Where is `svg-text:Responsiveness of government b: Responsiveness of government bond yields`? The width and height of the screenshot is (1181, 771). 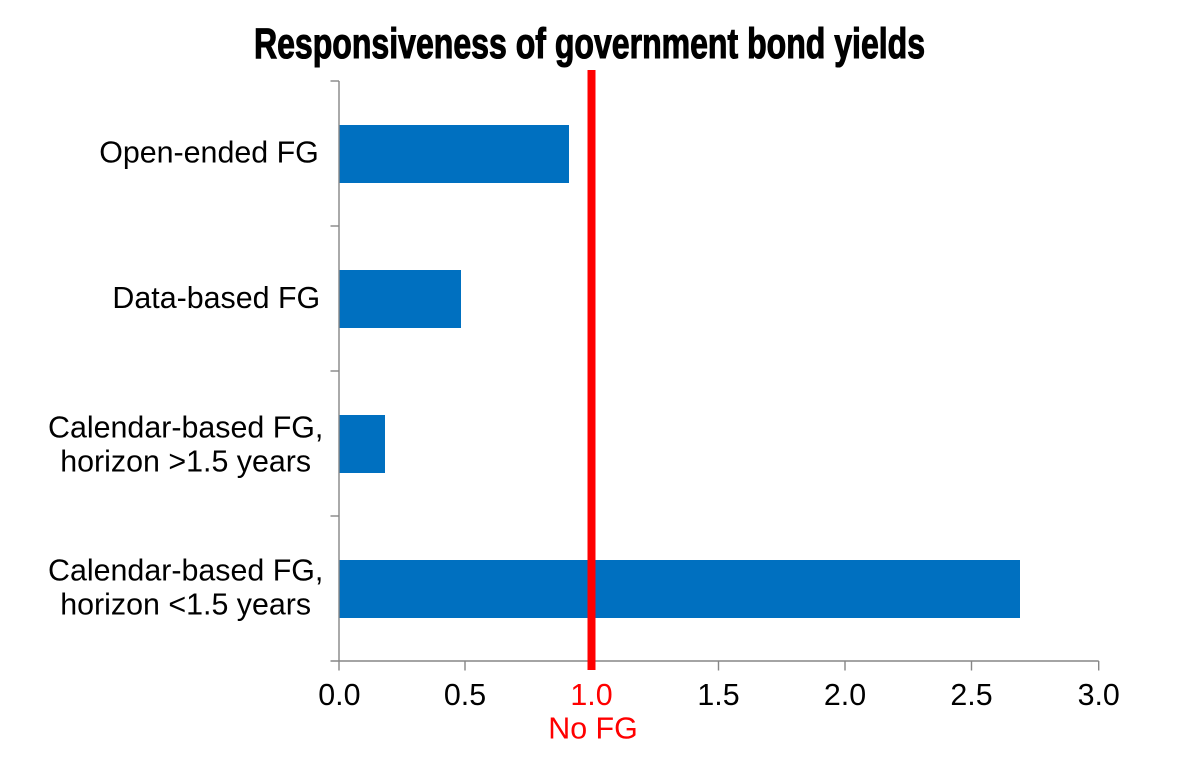 svg-text:Responsiveness of government b: Responsiveness of government bond yields is located at coordinates (589, 45).